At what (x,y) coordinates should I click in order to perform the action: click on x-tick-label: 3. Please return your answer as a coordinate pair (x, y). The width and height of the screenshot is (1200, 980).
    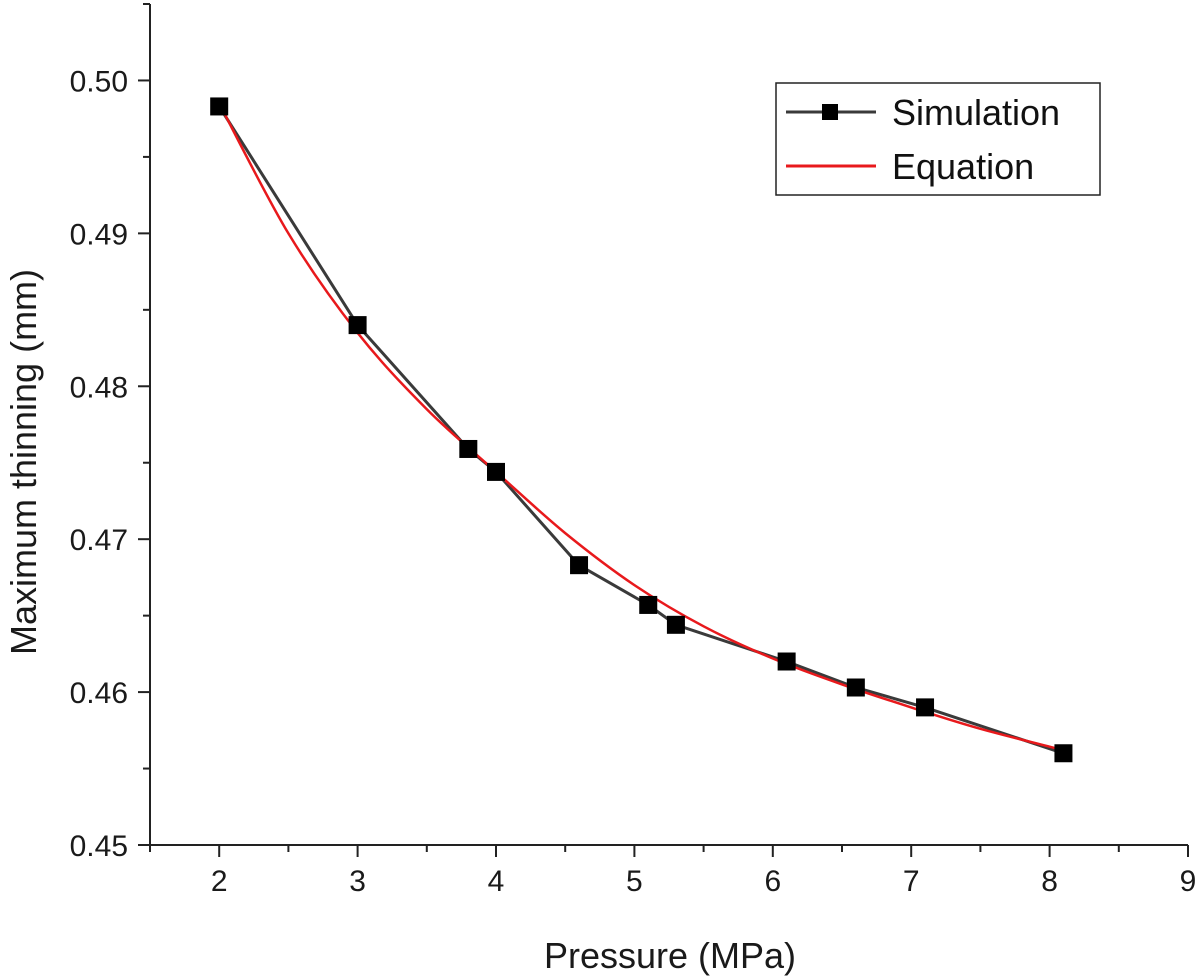
    Looking at the image, I should click on (357, 881).